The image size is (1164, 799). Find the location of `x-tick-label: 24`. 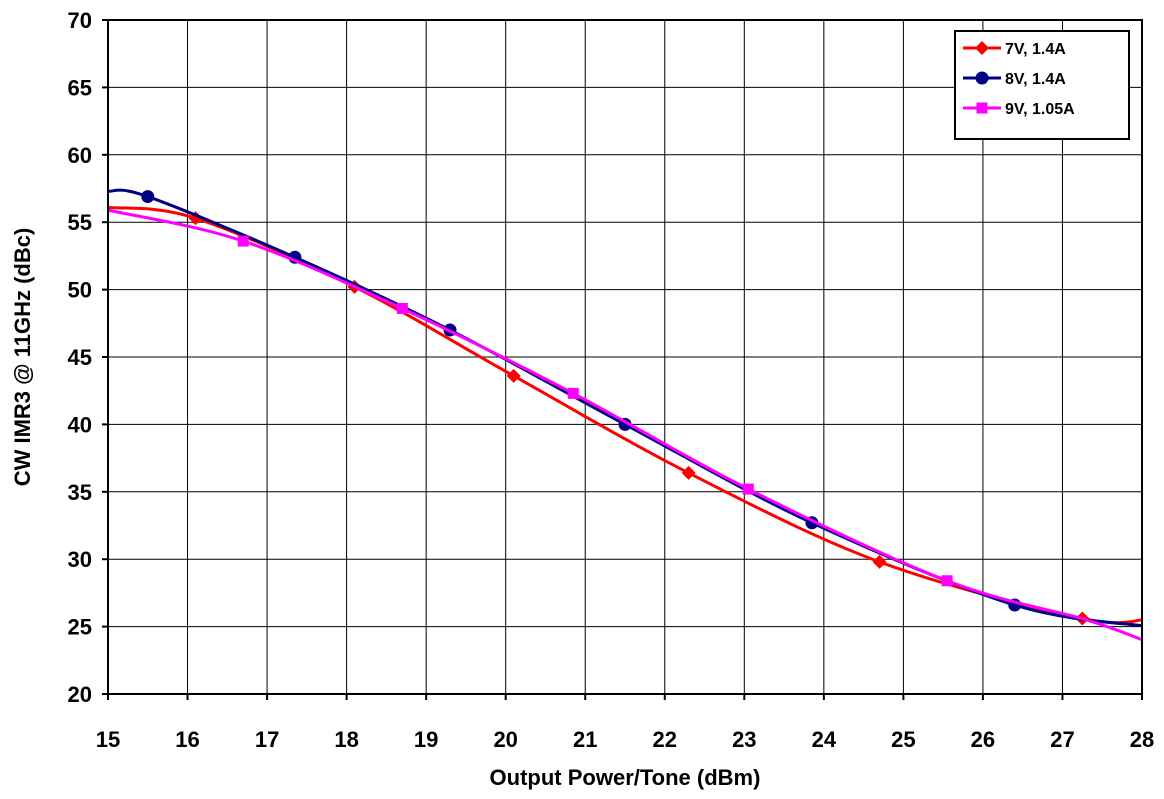

x-tick-label: 24 is located at coordinates (824, 739).